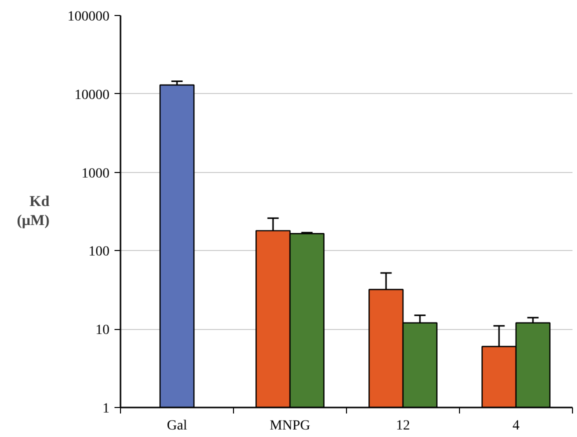 The height and width of the screenshot is (437, 577). I want to click on y-tick-label: 100000, so click(89, 17).